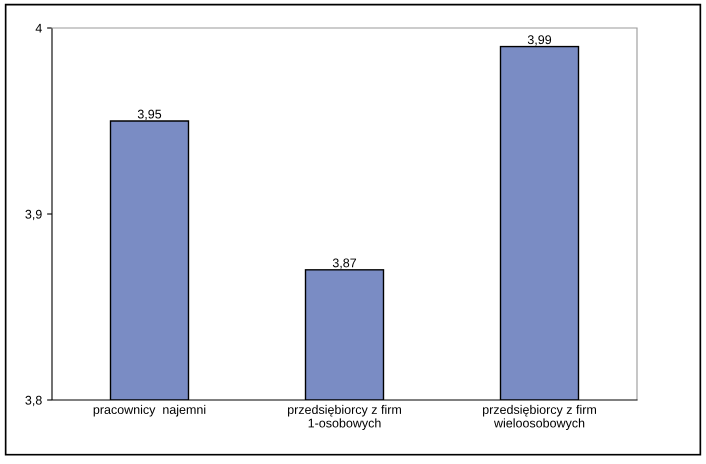  Describe the element at coordinates (33, 215) in the screenshot. I see `y-tick-label: 3,9` at that location.